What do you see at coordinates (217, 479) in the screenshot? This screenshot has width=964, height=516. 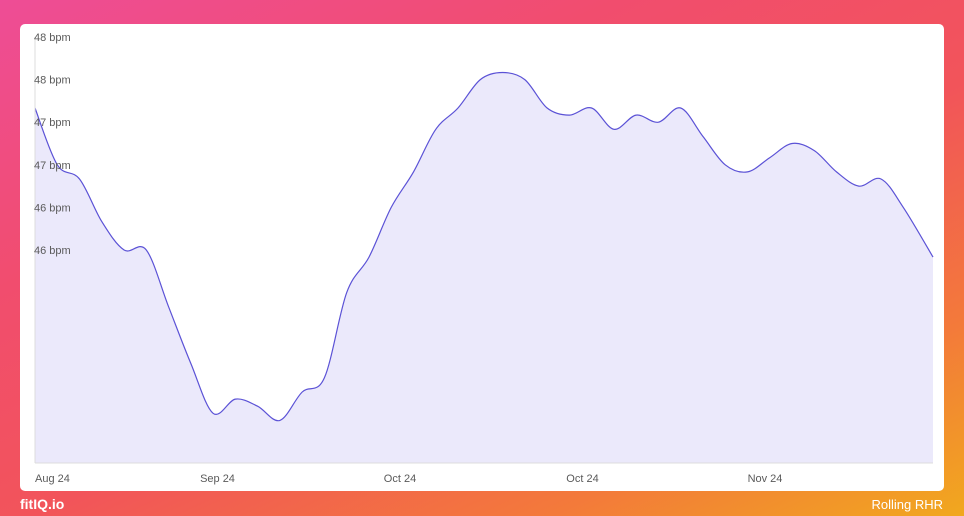 I see `x-tick-label: Sep 24` at bounding box center [217, 479].